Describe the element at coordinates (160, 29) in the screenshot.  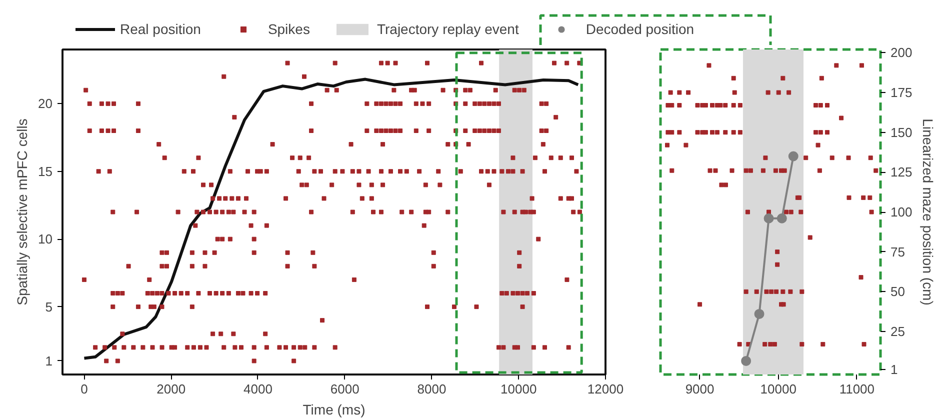
I see `legend-label: Real position` at that location.